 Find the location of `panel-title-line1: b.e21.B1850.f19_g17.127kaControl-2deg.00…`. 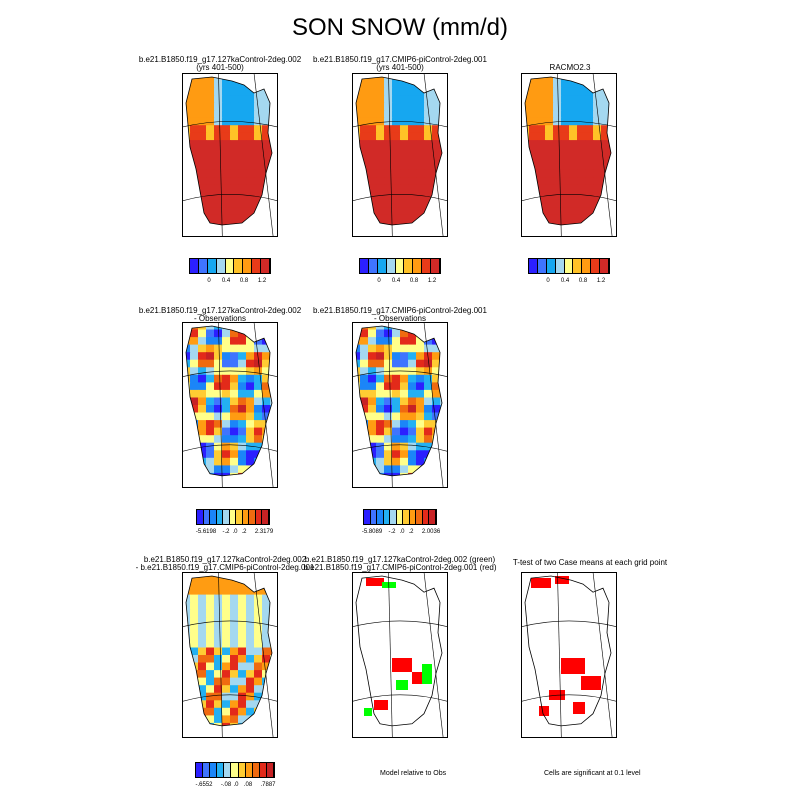

panel-title-line1: b.e21.B1850.f19_g17.127kaControl-2deg.00… is located at coordinates (220, 310).